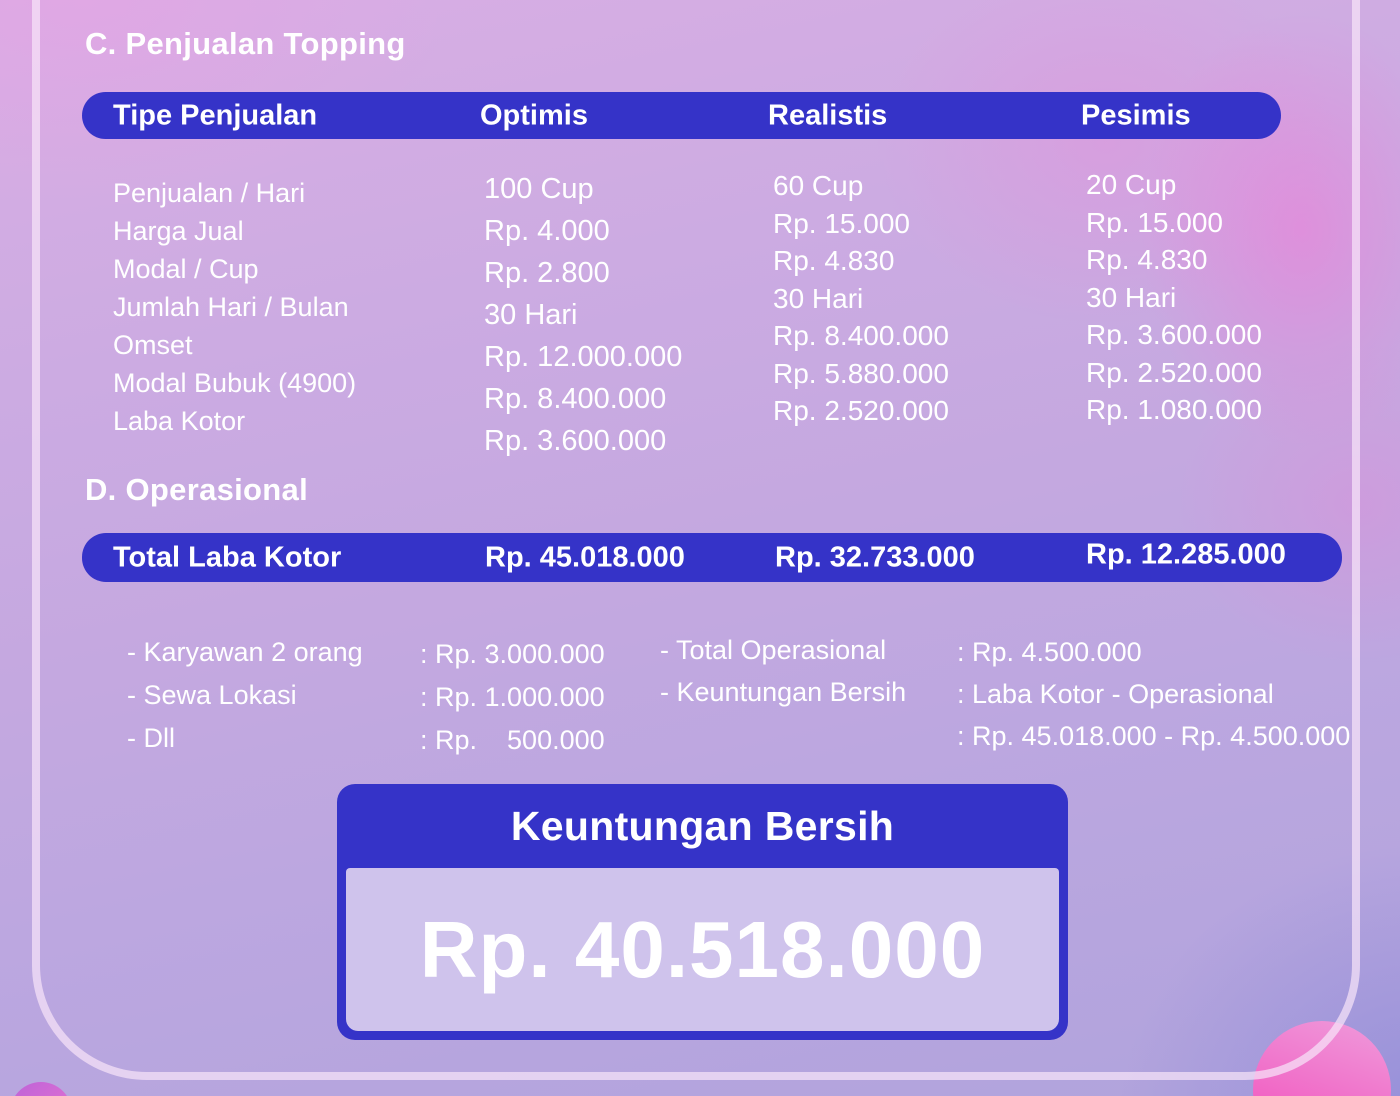 This screenshot has width=1400, height=1096. What do you see at coordinates (178, 231) in the screenshot?
I see `row-label: Harga Jual` at bounding box center [178, 231].